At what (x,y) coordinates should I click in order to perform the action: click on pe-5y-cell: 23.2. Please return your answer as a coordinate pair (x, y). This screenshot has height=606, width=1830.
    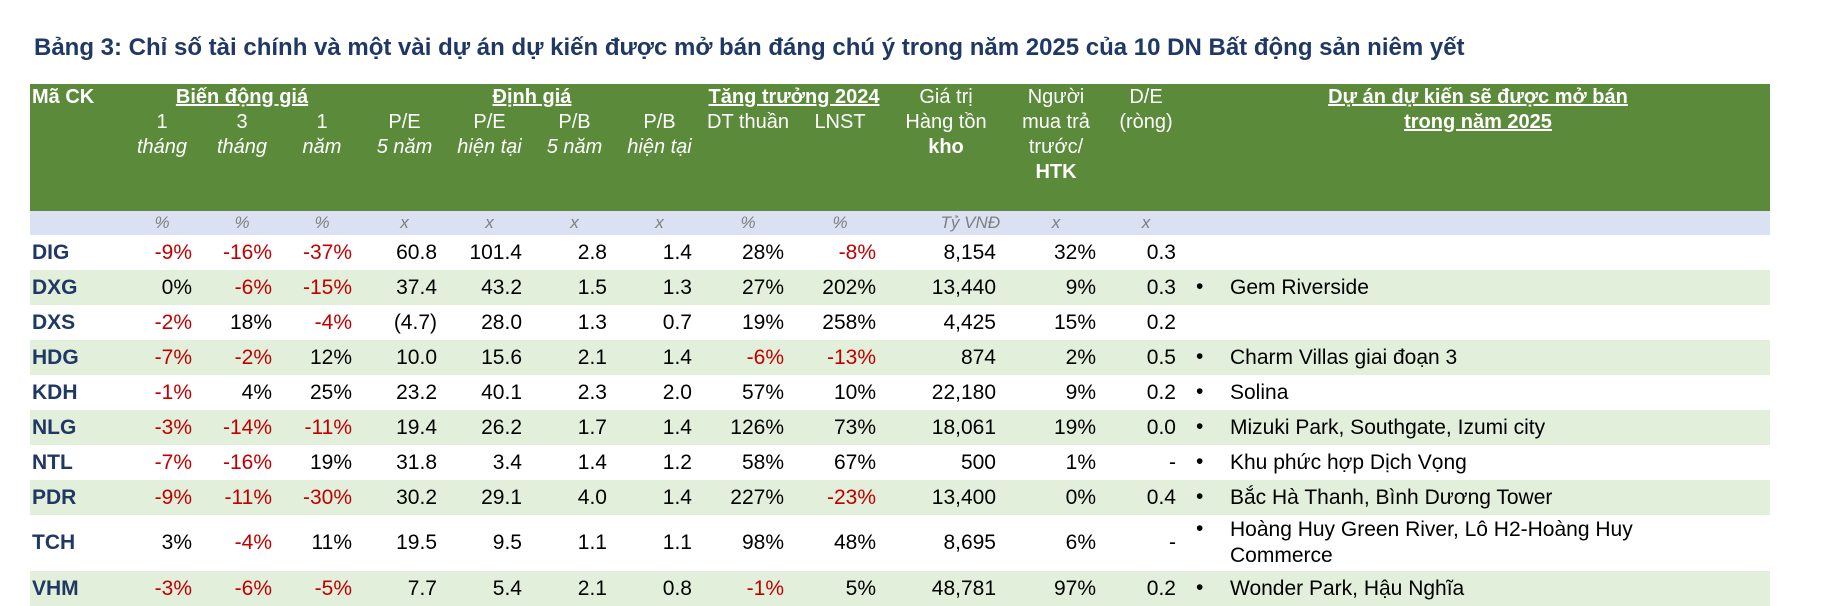
    Looking at the image, I should click on (416, 392).